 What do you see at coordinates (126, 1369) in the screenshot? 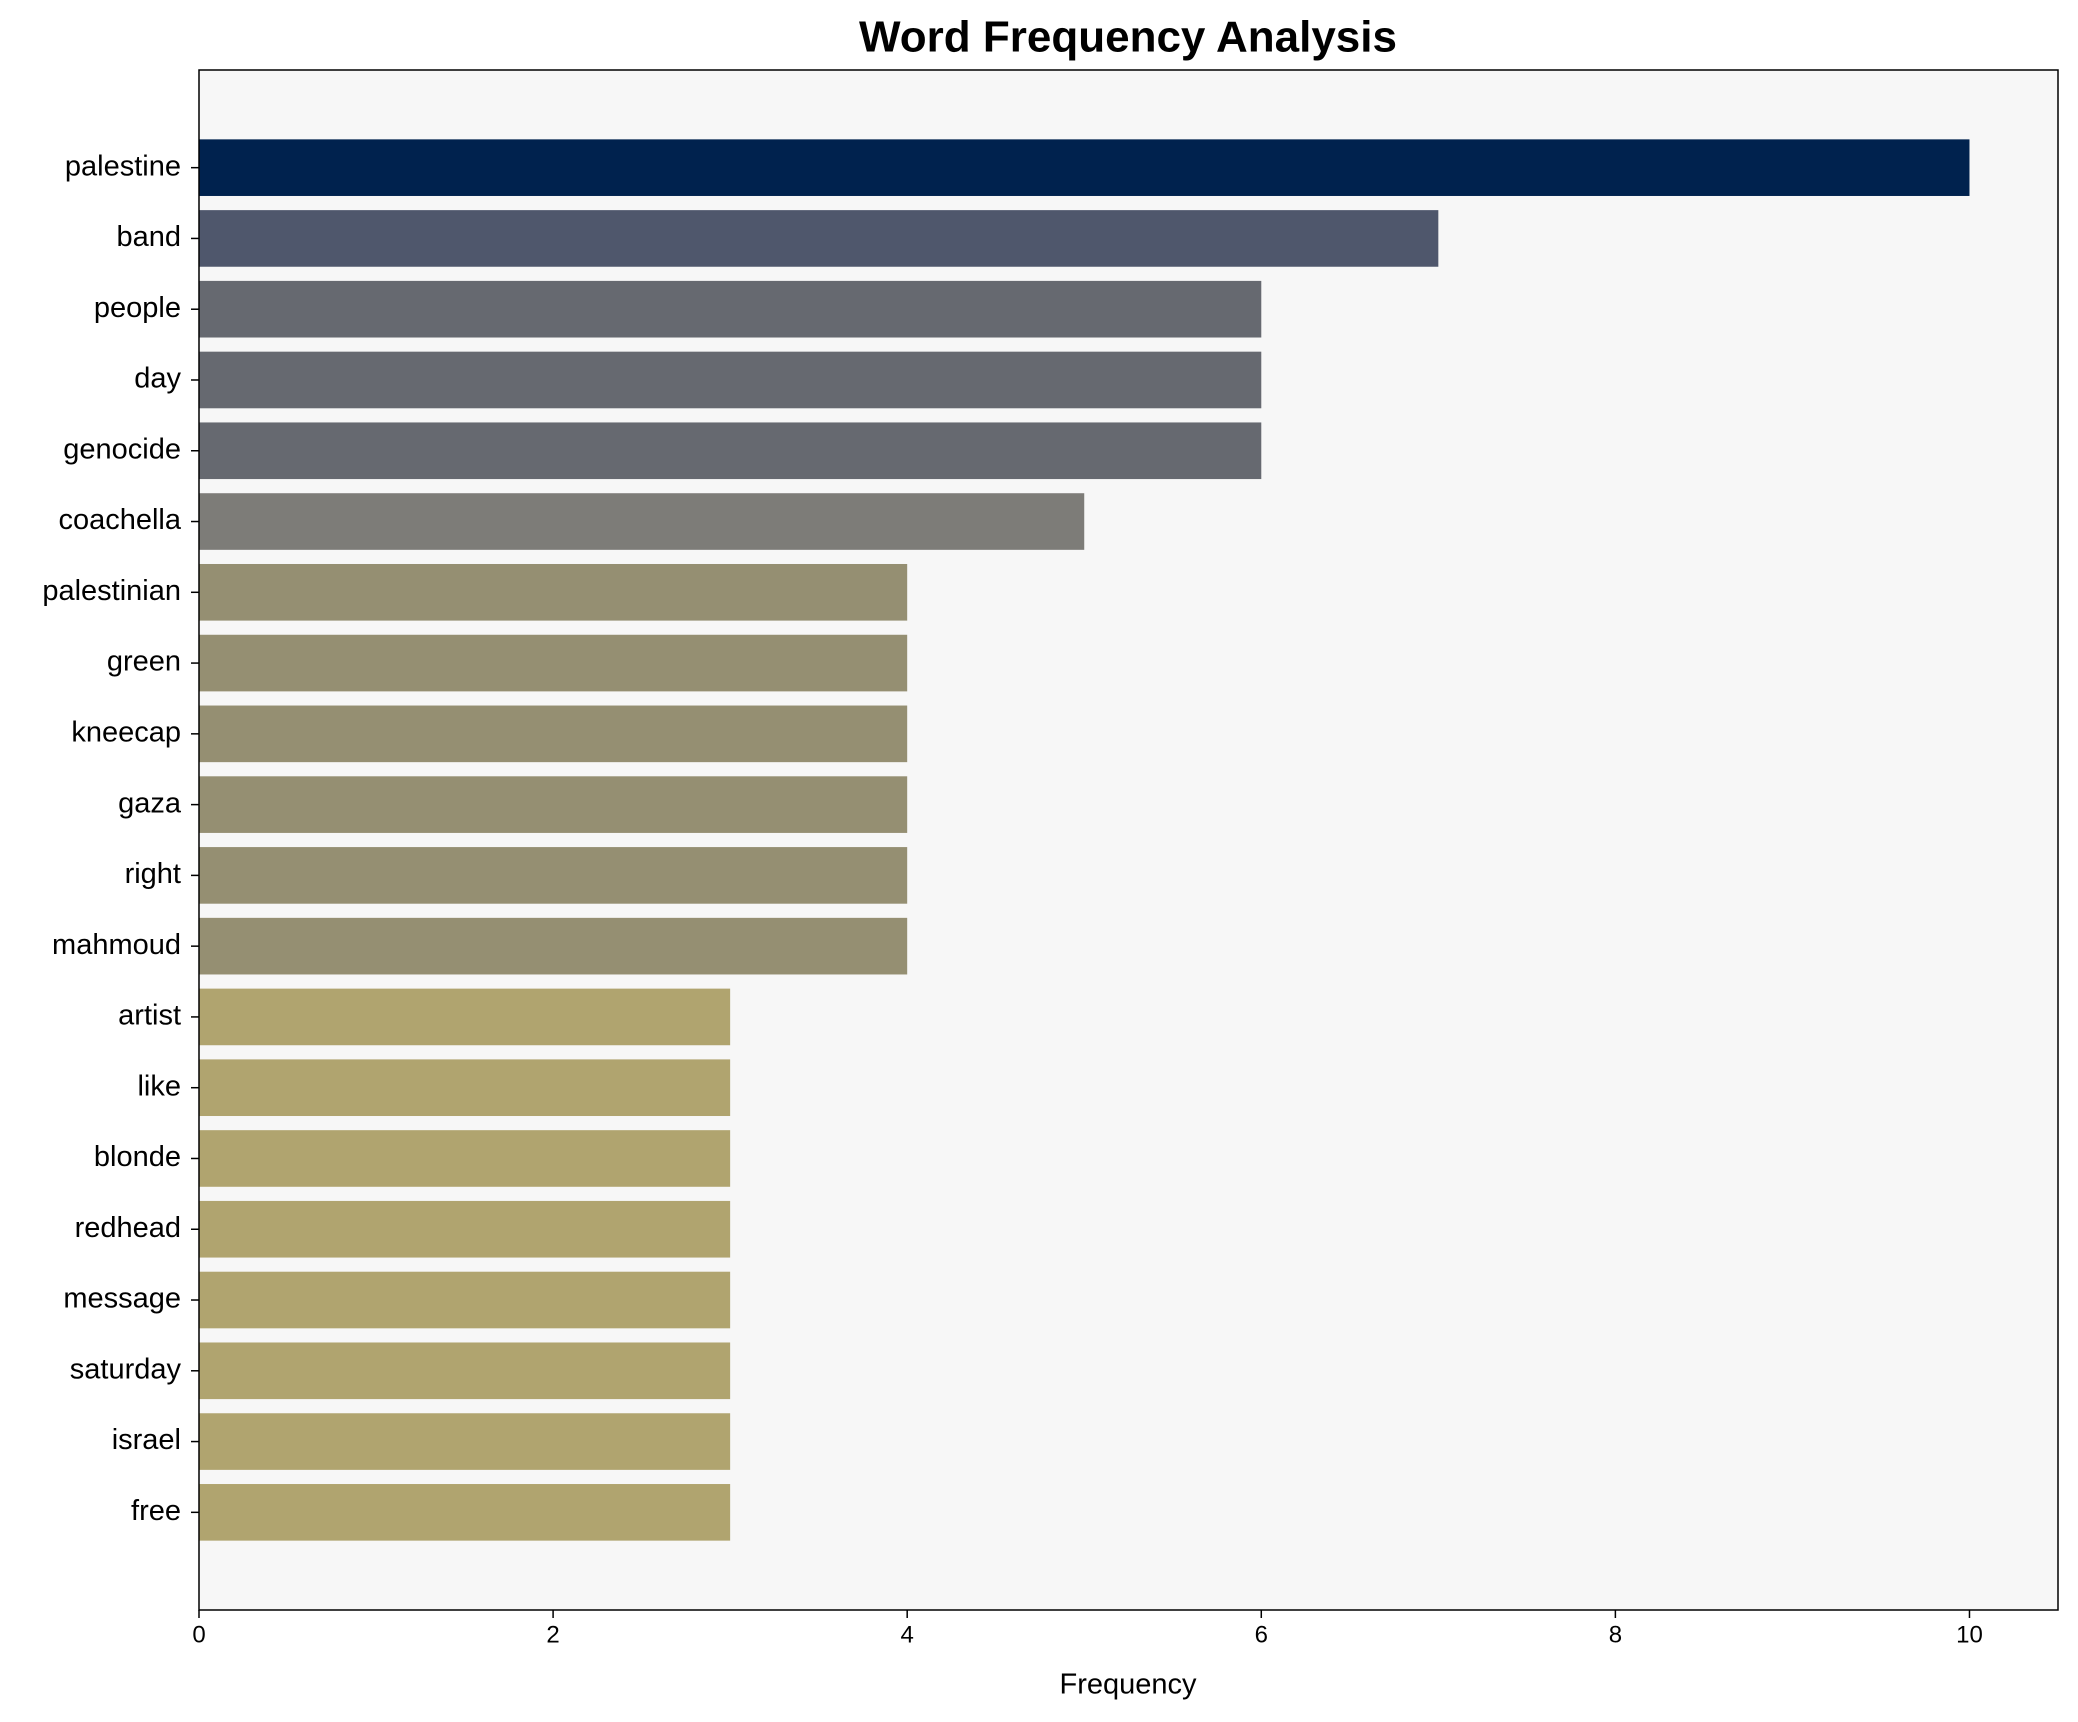
I see `y-tick-label: saturday` at bounding box center [126, 1369].